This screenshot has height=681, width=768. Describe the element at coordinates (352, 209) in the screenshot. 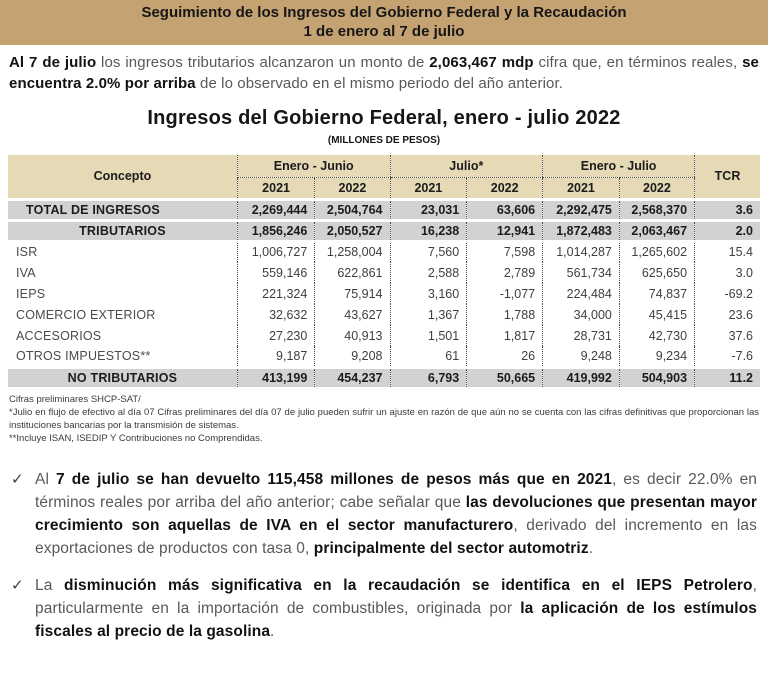

I see `cell-value: 2,504,764` at that location.